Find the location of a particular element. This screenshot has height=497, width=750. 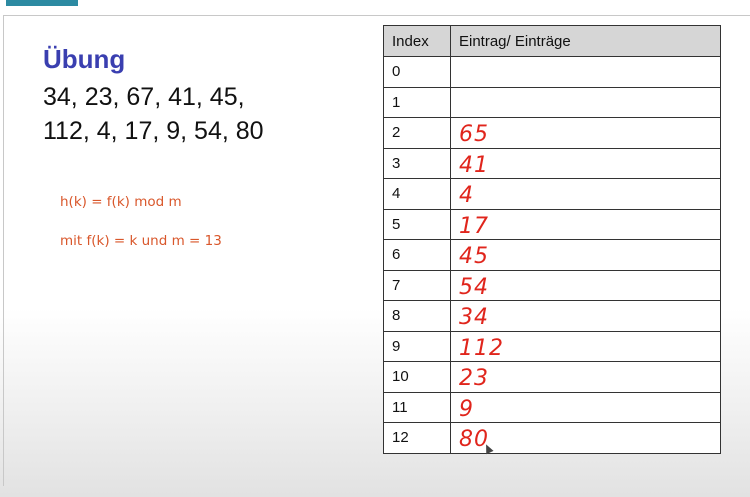

handwritten-entry: 23 is located at coordinates (474, 379).